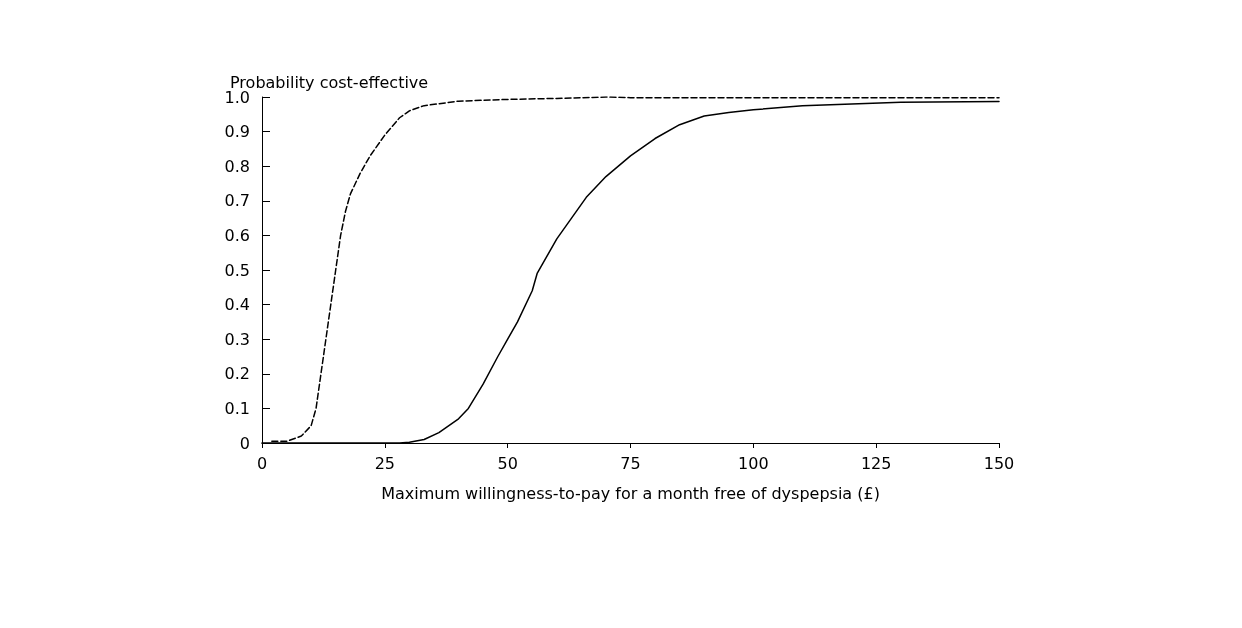  I want to click on y-tick-label: 0.3, so click(237, 339).